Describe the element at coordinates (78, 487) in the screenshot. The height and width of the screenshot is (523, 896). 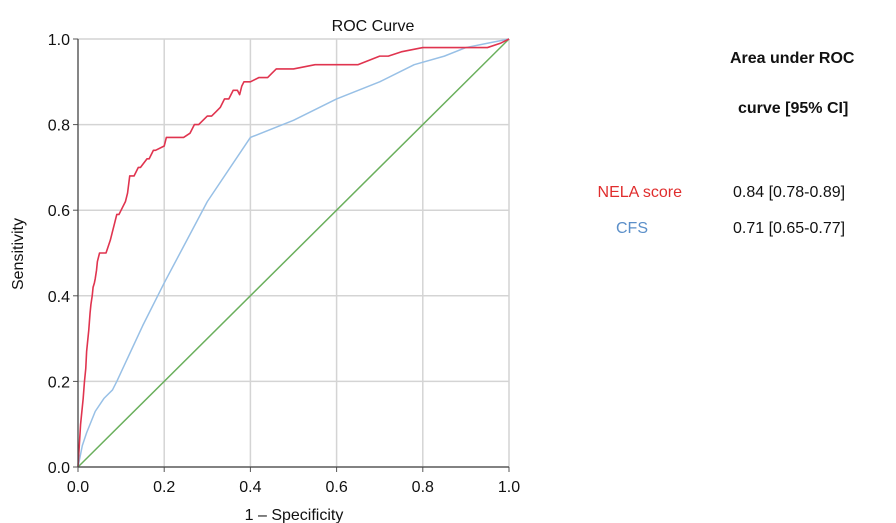
I see `x-tick-label: 0.0` at that location.